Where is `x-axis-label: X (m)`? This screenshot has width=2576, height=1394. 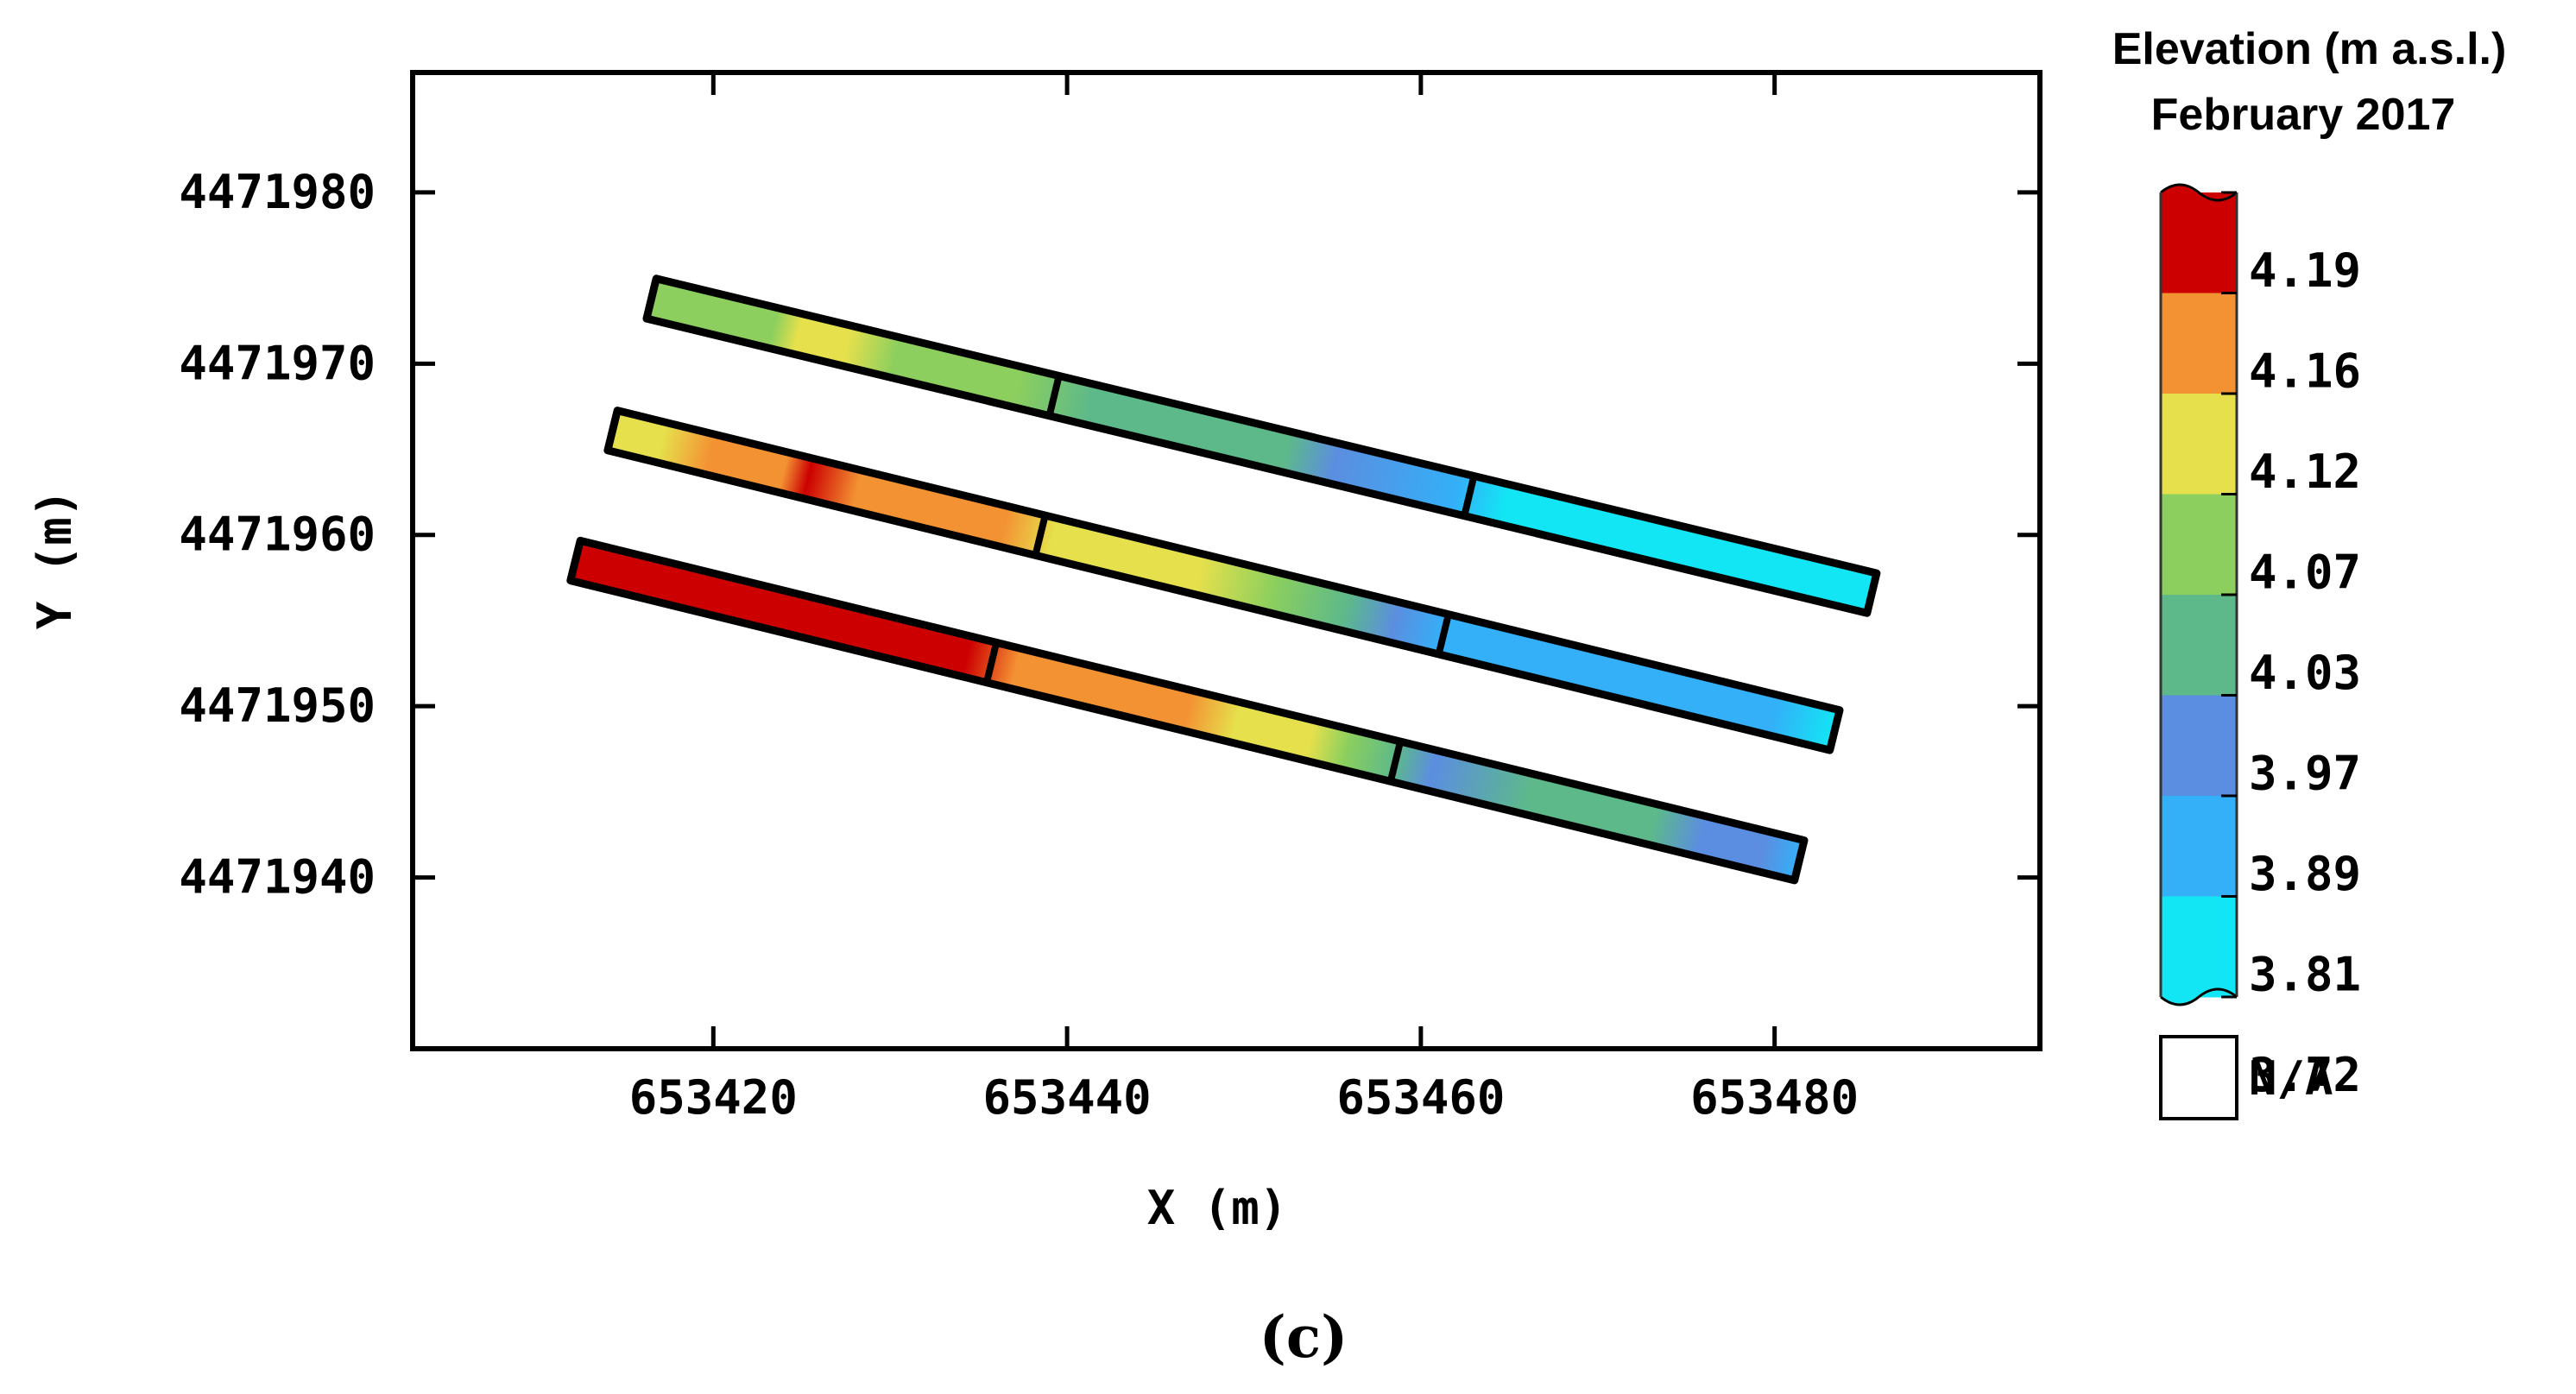 x-axis-label: X (m) is located at coordinates (1217, 1208).